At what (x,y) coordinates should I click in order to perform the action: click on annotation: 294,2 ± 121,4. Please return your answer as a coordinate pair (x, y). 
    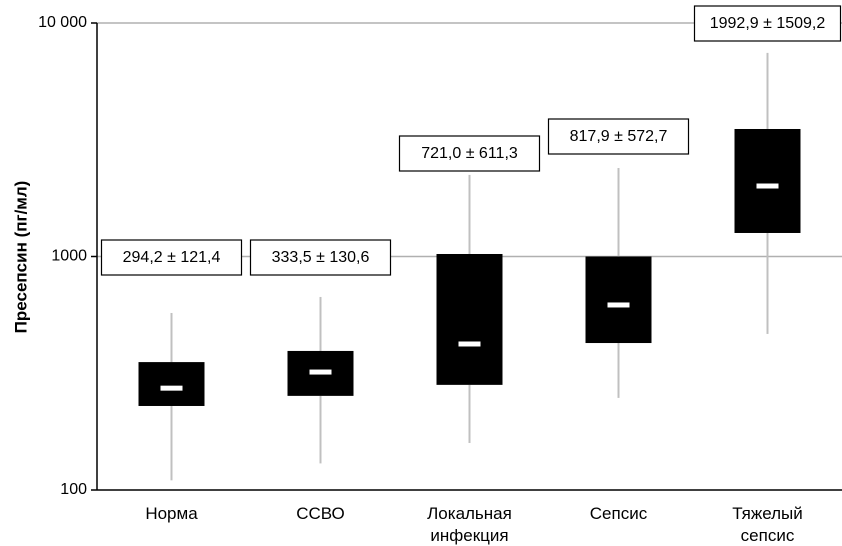
    Looking at the image, I should click on (172, 257).